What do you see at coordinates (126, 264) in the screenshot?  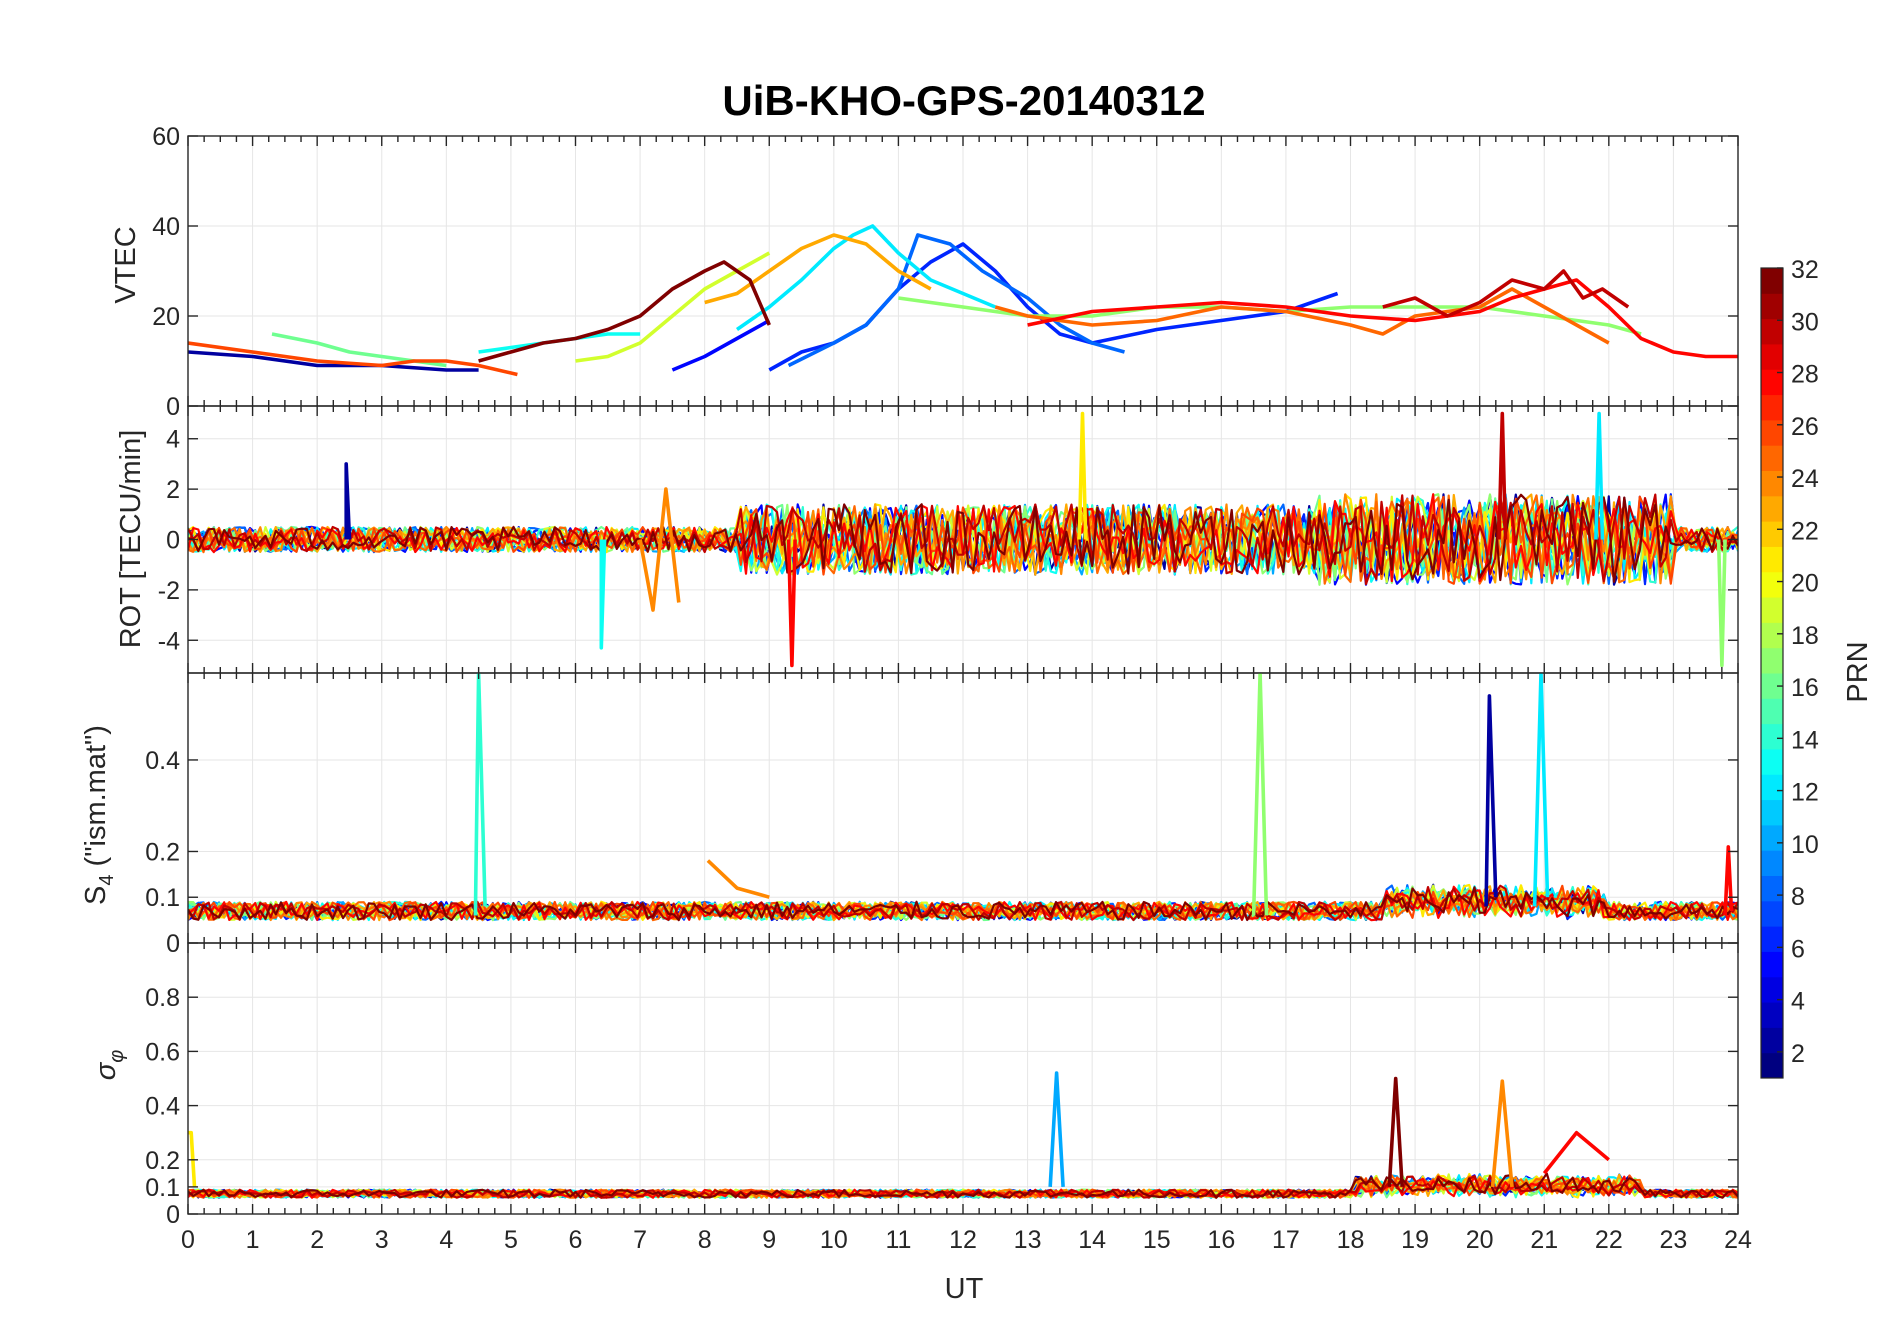 I see `vtec-axis-label: VTEC` at bounding box center [126, 264].